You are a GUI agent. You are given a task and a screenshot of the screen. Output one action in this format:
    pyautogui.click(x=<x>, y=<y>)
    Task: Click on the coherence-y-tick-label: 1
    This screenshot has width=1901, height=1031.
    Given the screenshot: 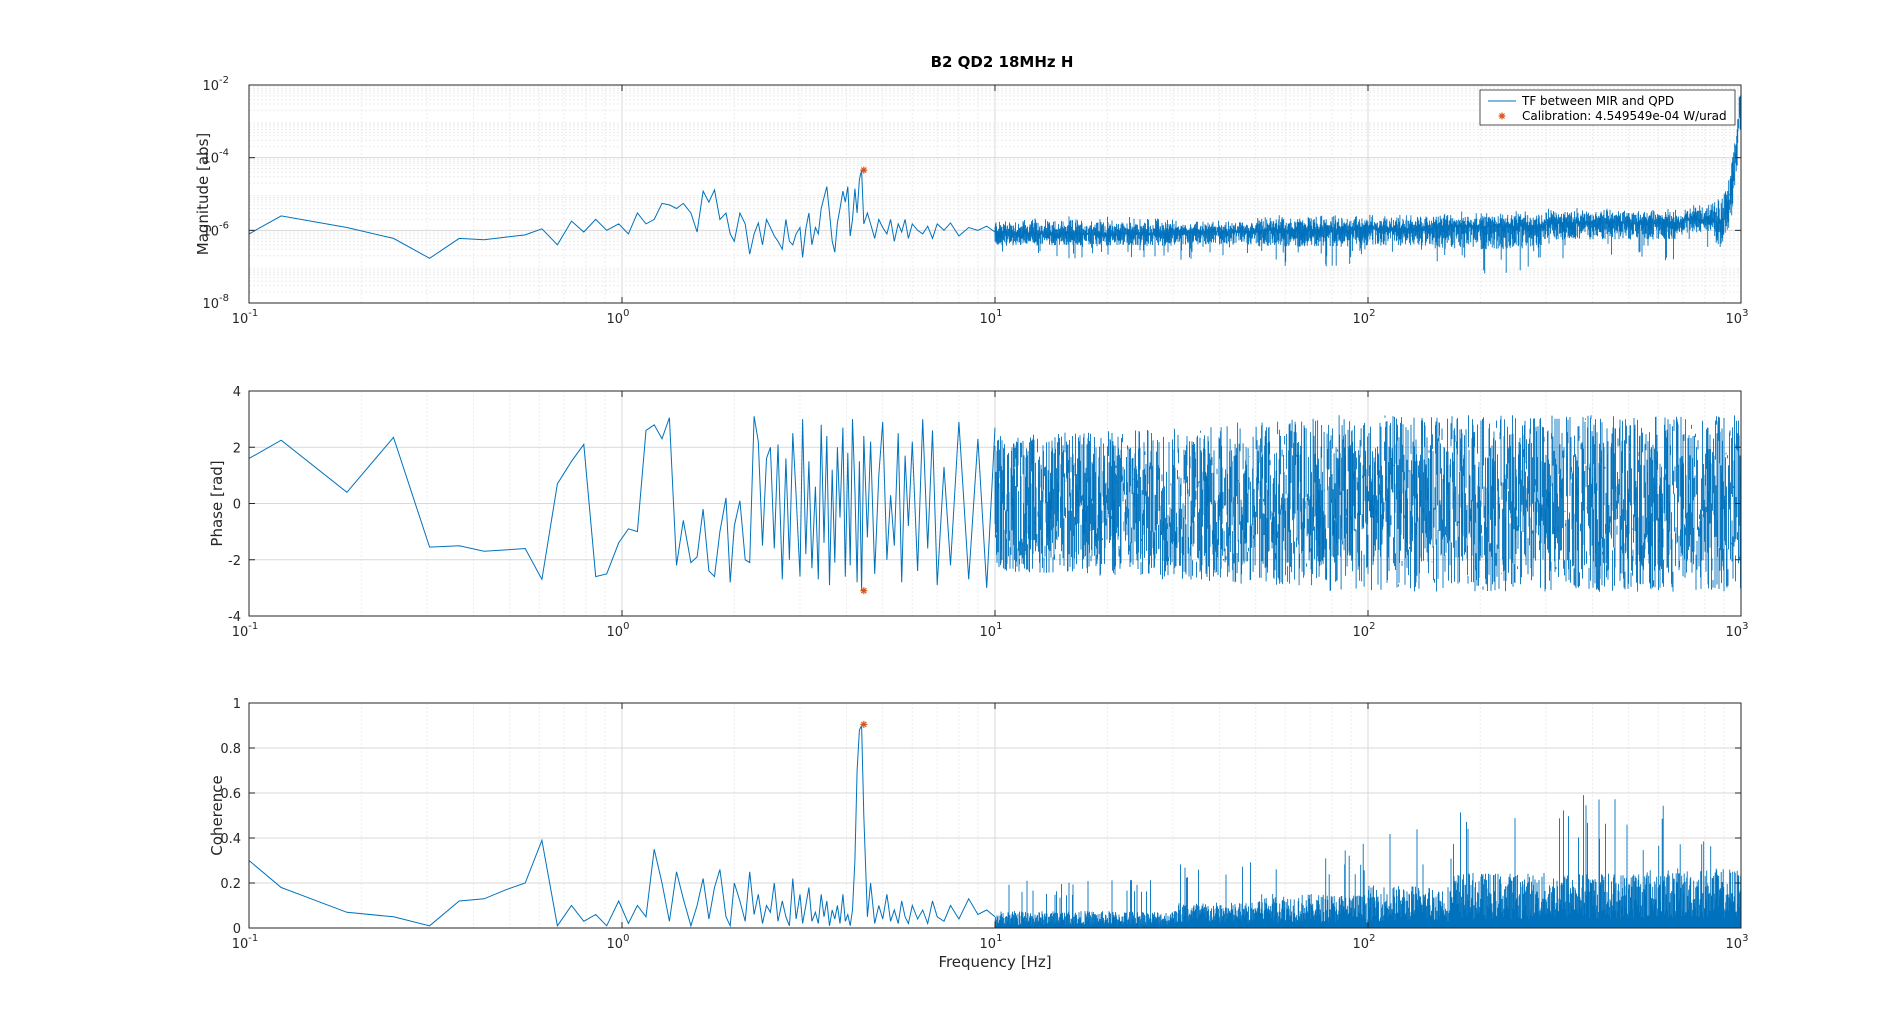 What is the action you would take?
    pyautogui.click(x=237, y=704)
    